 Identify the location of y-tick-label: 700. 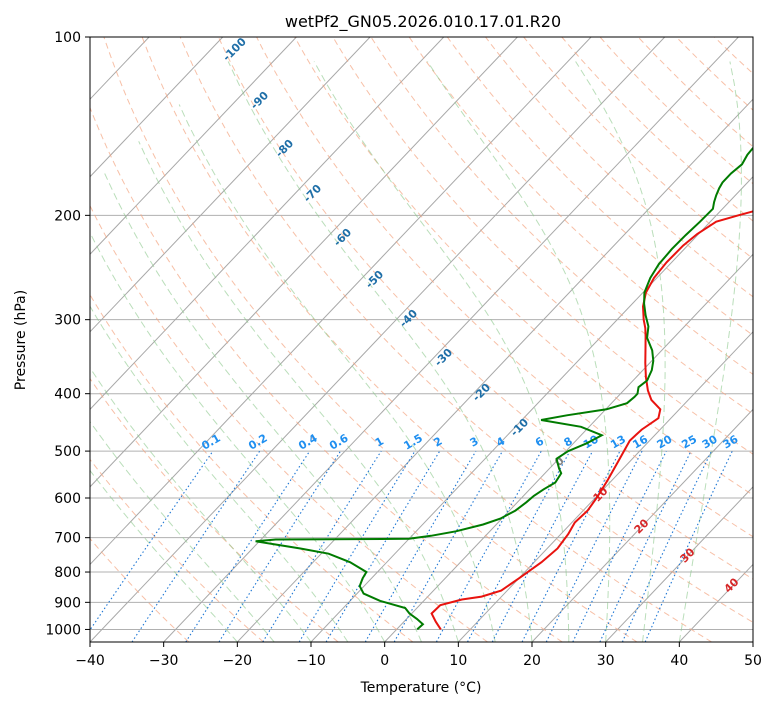
(67, 539).